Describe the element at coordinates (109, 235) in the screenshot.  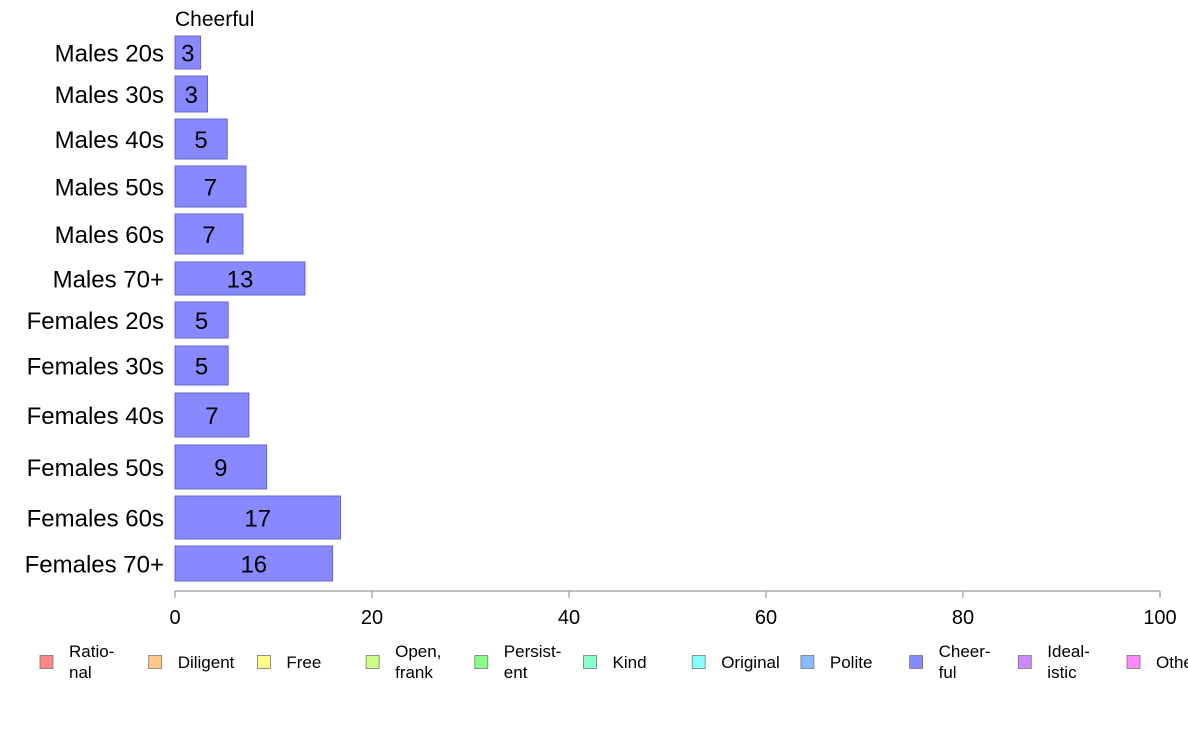
I see `category-label: Males 60s` at that location.